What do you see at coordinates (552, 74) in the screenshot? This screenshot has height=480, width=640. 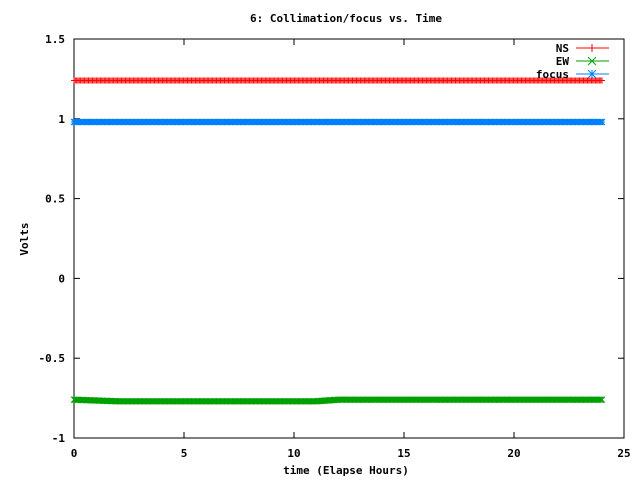 I see `legend-label: focus` at bounding box center [552, 74].